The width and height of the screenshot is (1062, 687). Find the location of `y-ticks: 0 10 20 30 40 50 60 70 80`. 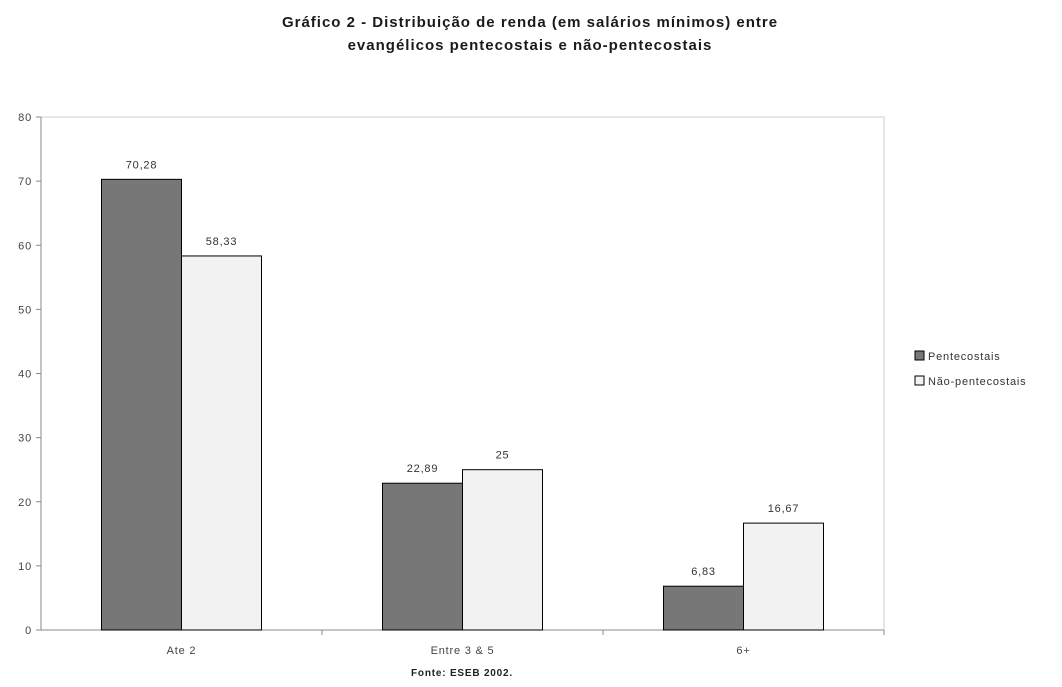

y-ticks: 0 10 20 30 40 50 60 70 80 is located at coordinates (29, 374).